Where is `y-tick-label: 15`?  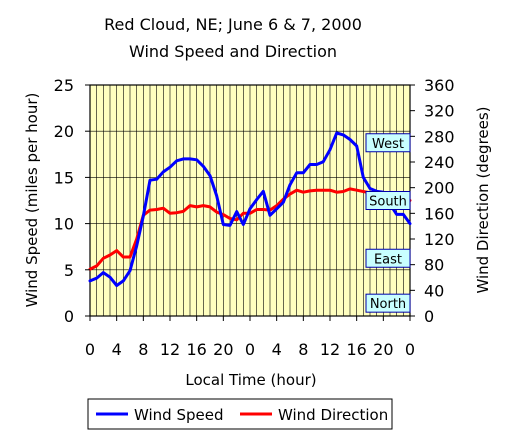
y-tick-label: 15 is located at coordinates (64, 177).